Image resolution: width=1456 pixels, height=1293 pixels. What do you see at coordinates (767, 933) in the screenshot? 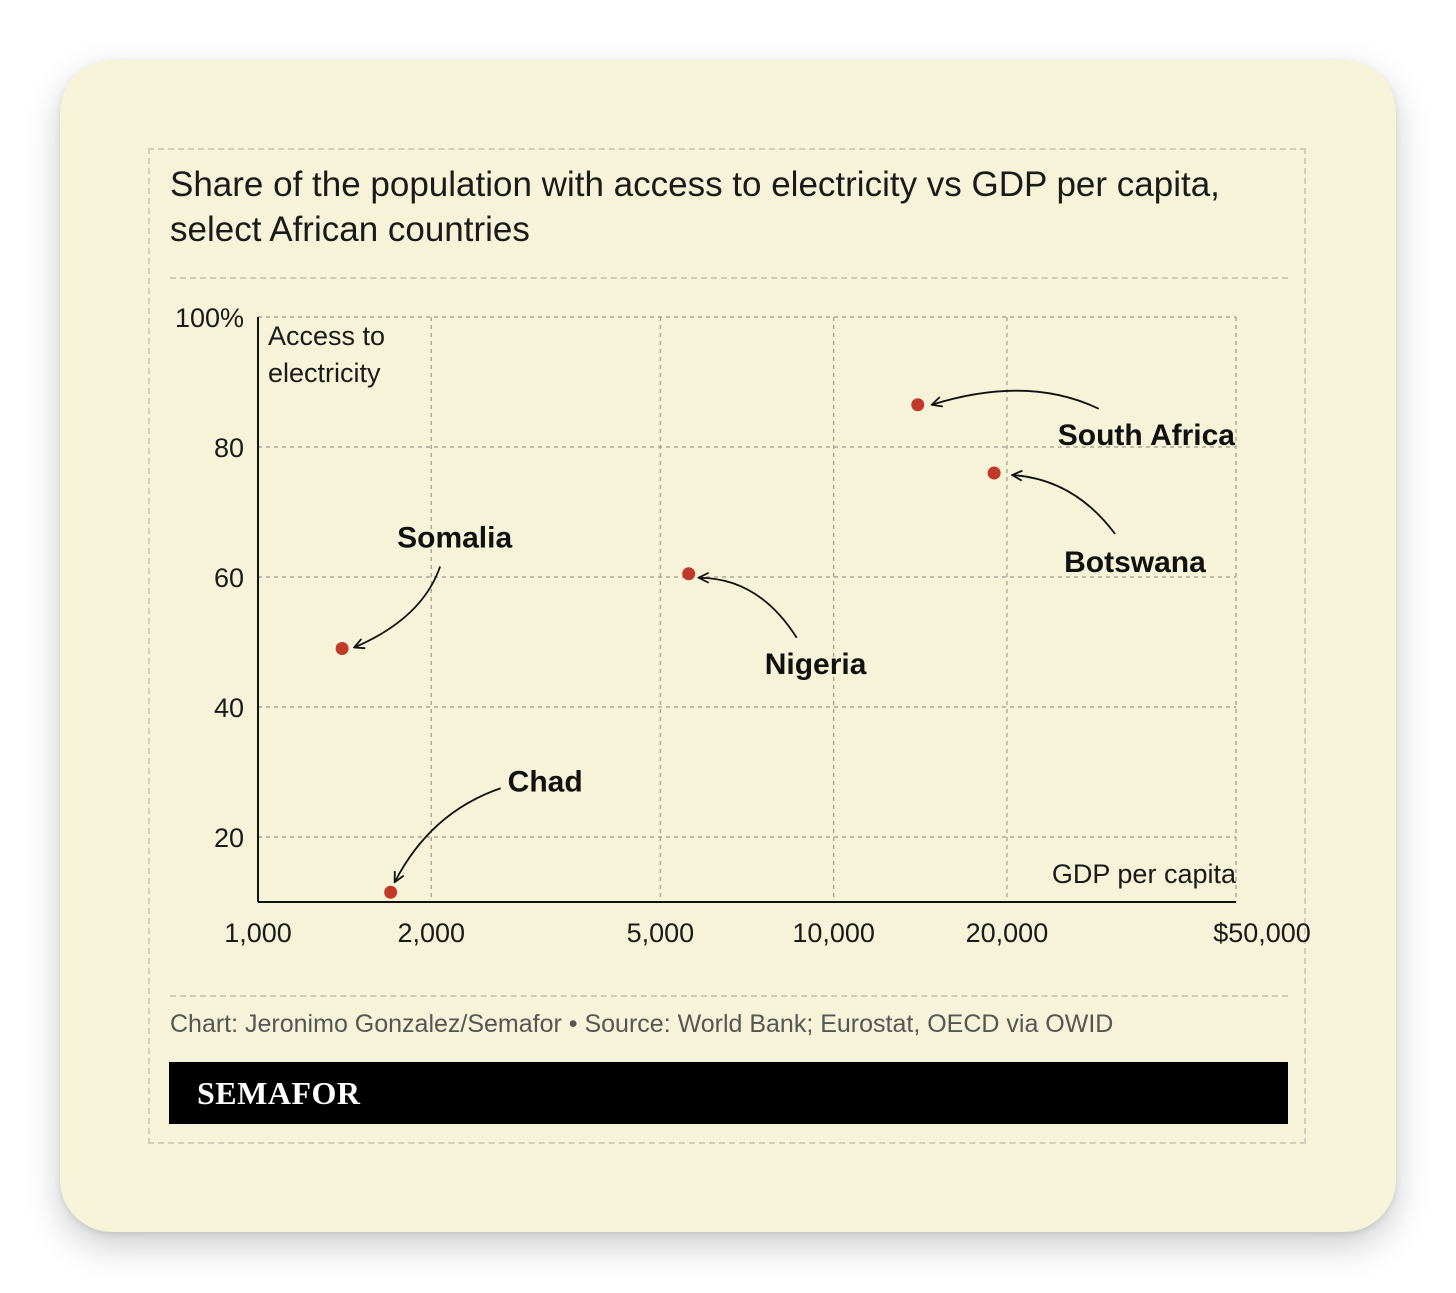
I see `x-tick-labels: 1,000 2,000 5,000 10,000 20,000 $50,000` at bounding box center [767, 933].